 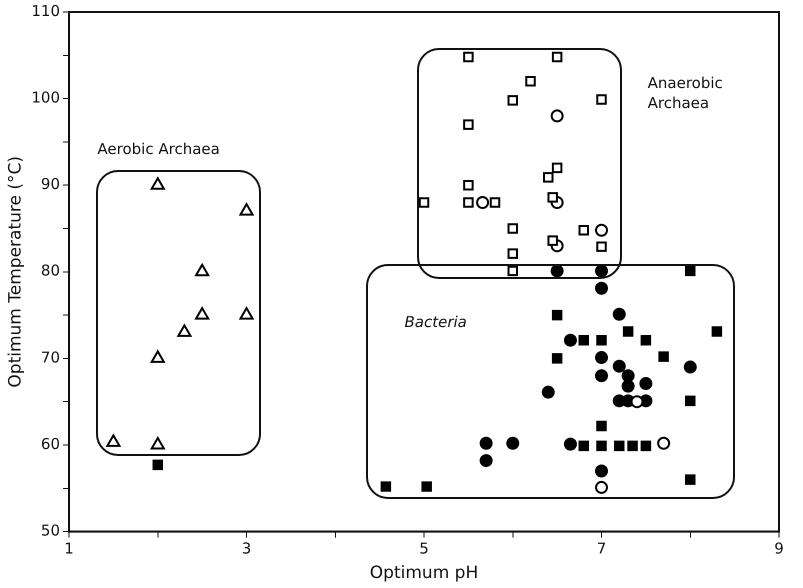 What do you see at coordinates (45, 11) in the screenshot?
I see `y-tick-label: 110` at bounding box center [45, 11].